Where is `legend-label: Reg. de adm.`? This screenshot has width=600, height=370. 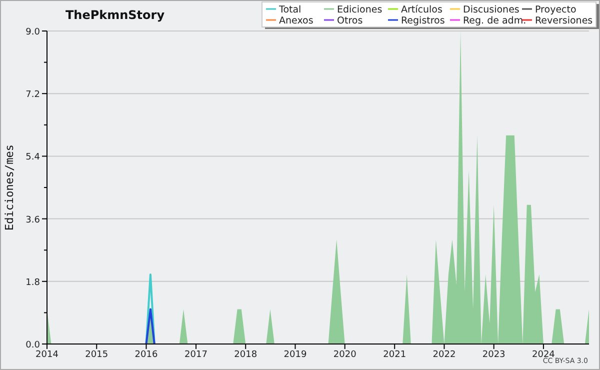 legend-label: Reg. de adm. is located at coordinates (494, 21).